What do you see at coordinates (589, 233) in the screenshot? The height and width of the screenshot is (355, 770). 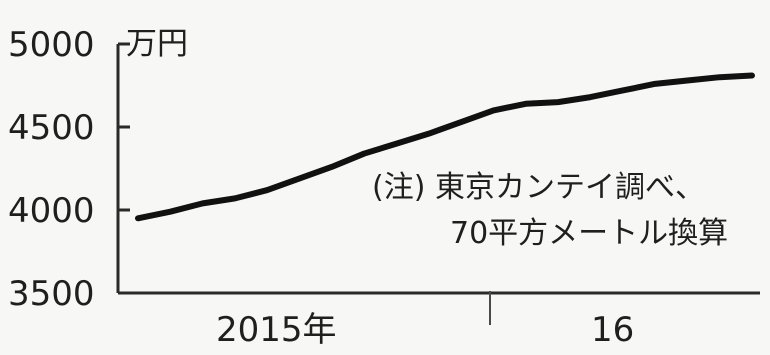 I see `note-line-2: 70平方メートル換算` at bounding box center [589, 233].